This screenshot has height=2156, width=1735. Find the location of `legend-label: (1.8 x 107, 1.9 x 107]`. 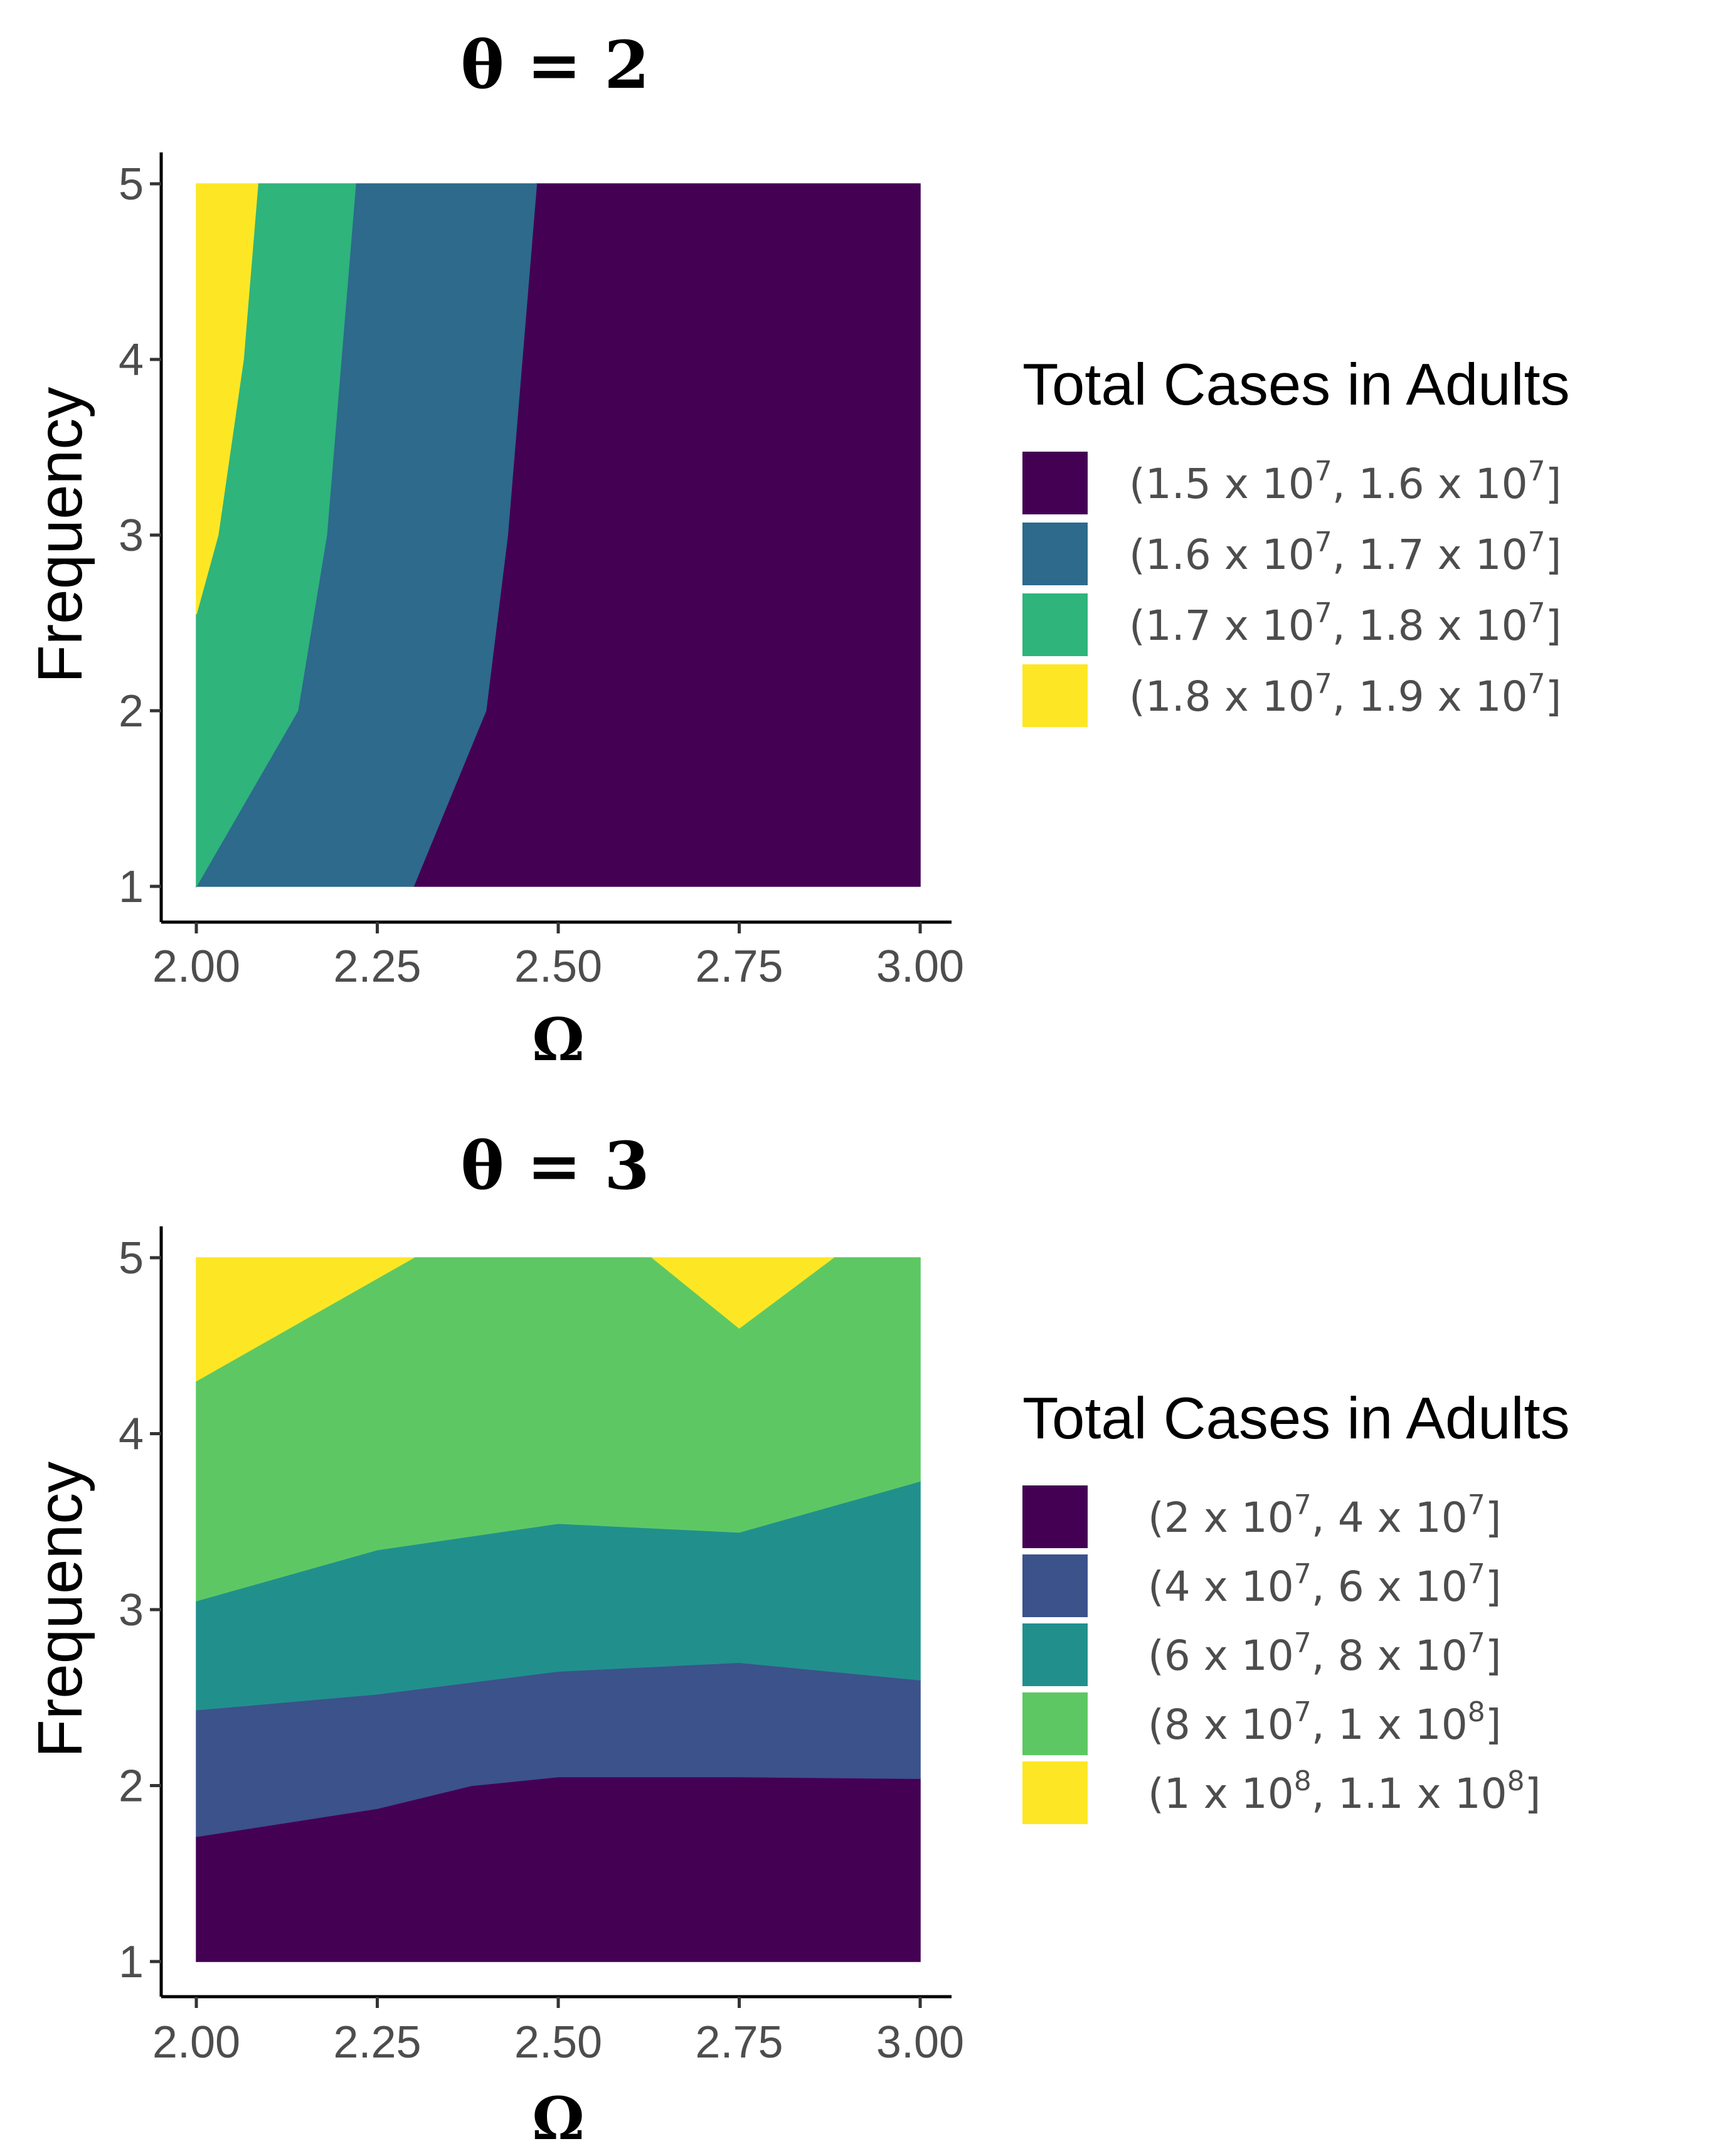

legend-label: (1.8 x 107, 1.9 x 107] is located at coordinates (1345, 694).